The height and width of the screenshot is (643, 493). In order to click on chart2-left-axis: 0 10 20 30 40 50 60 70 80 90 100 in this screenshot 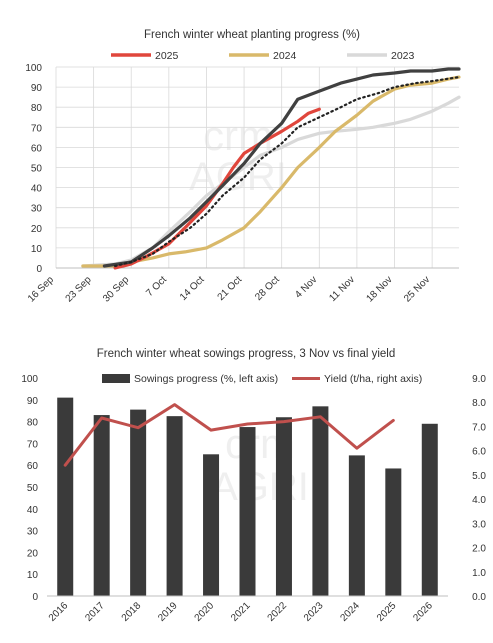, I will do `click(29, 488)`.